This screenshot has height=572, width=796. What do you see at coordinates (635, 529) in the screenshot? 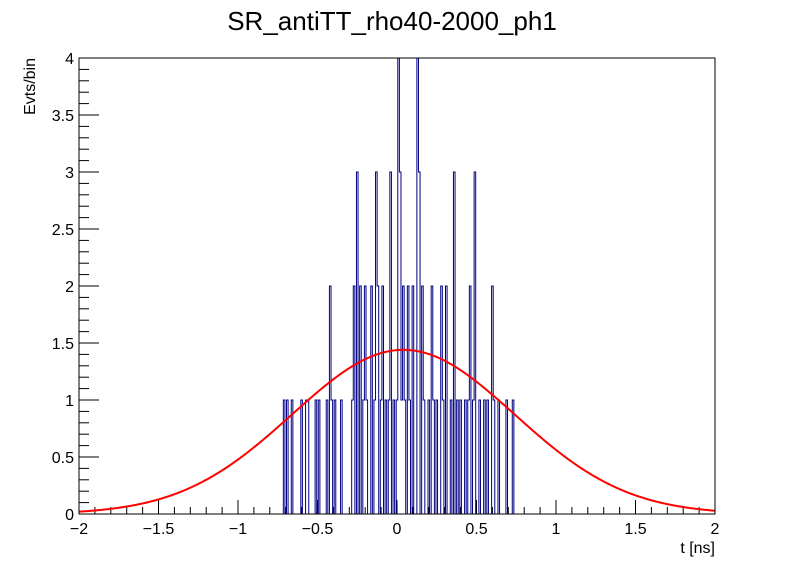
I see `x-tick-label: 1.5` at bounding box center [635, 529].